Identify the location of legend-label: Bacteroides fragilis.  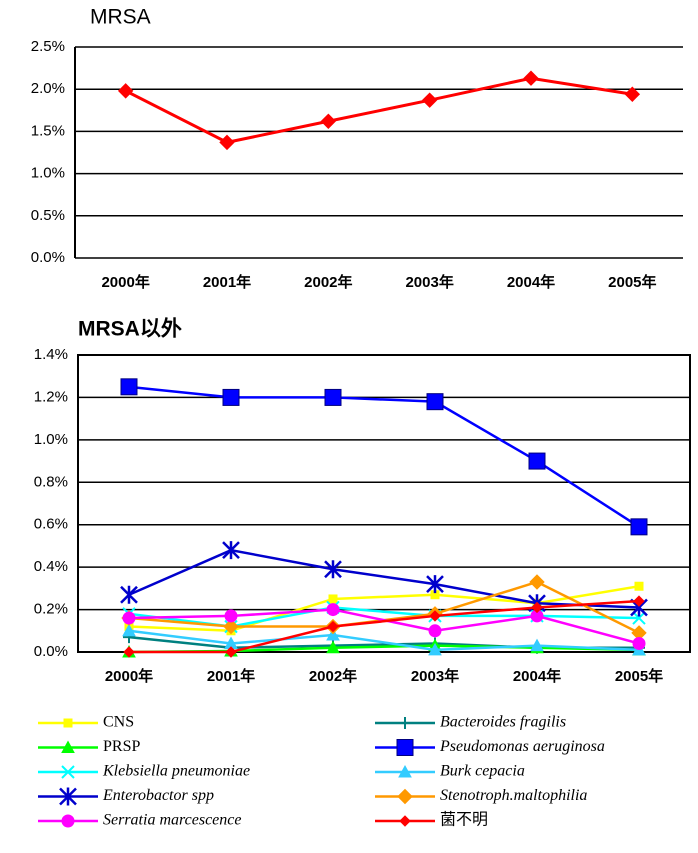
(503, 722).